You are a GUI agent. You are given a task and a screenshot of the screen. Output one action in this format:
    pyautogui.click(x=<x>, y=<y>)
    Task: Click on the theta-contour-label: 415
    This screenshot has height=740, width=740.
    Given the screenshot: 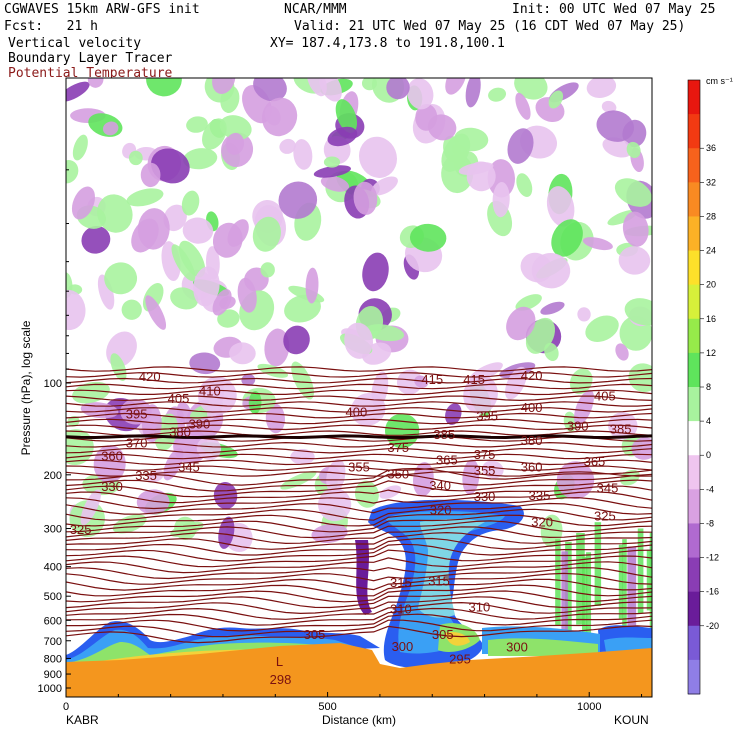 What is the action you would take?
    pyautogui.click(x=432, y=379)
    